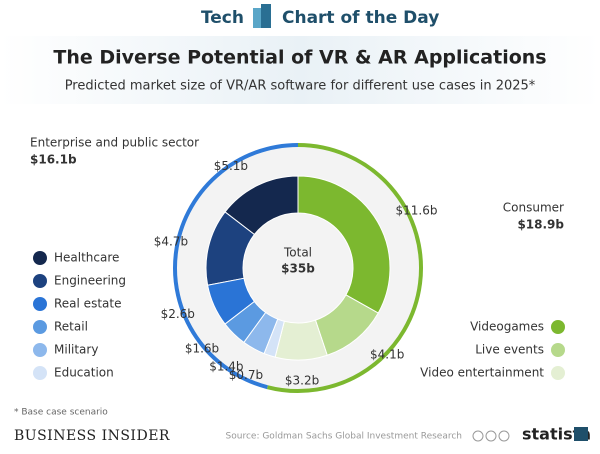 The image size is (600, 454). I want to click on value-label: $1.4b, so click(226, 367).